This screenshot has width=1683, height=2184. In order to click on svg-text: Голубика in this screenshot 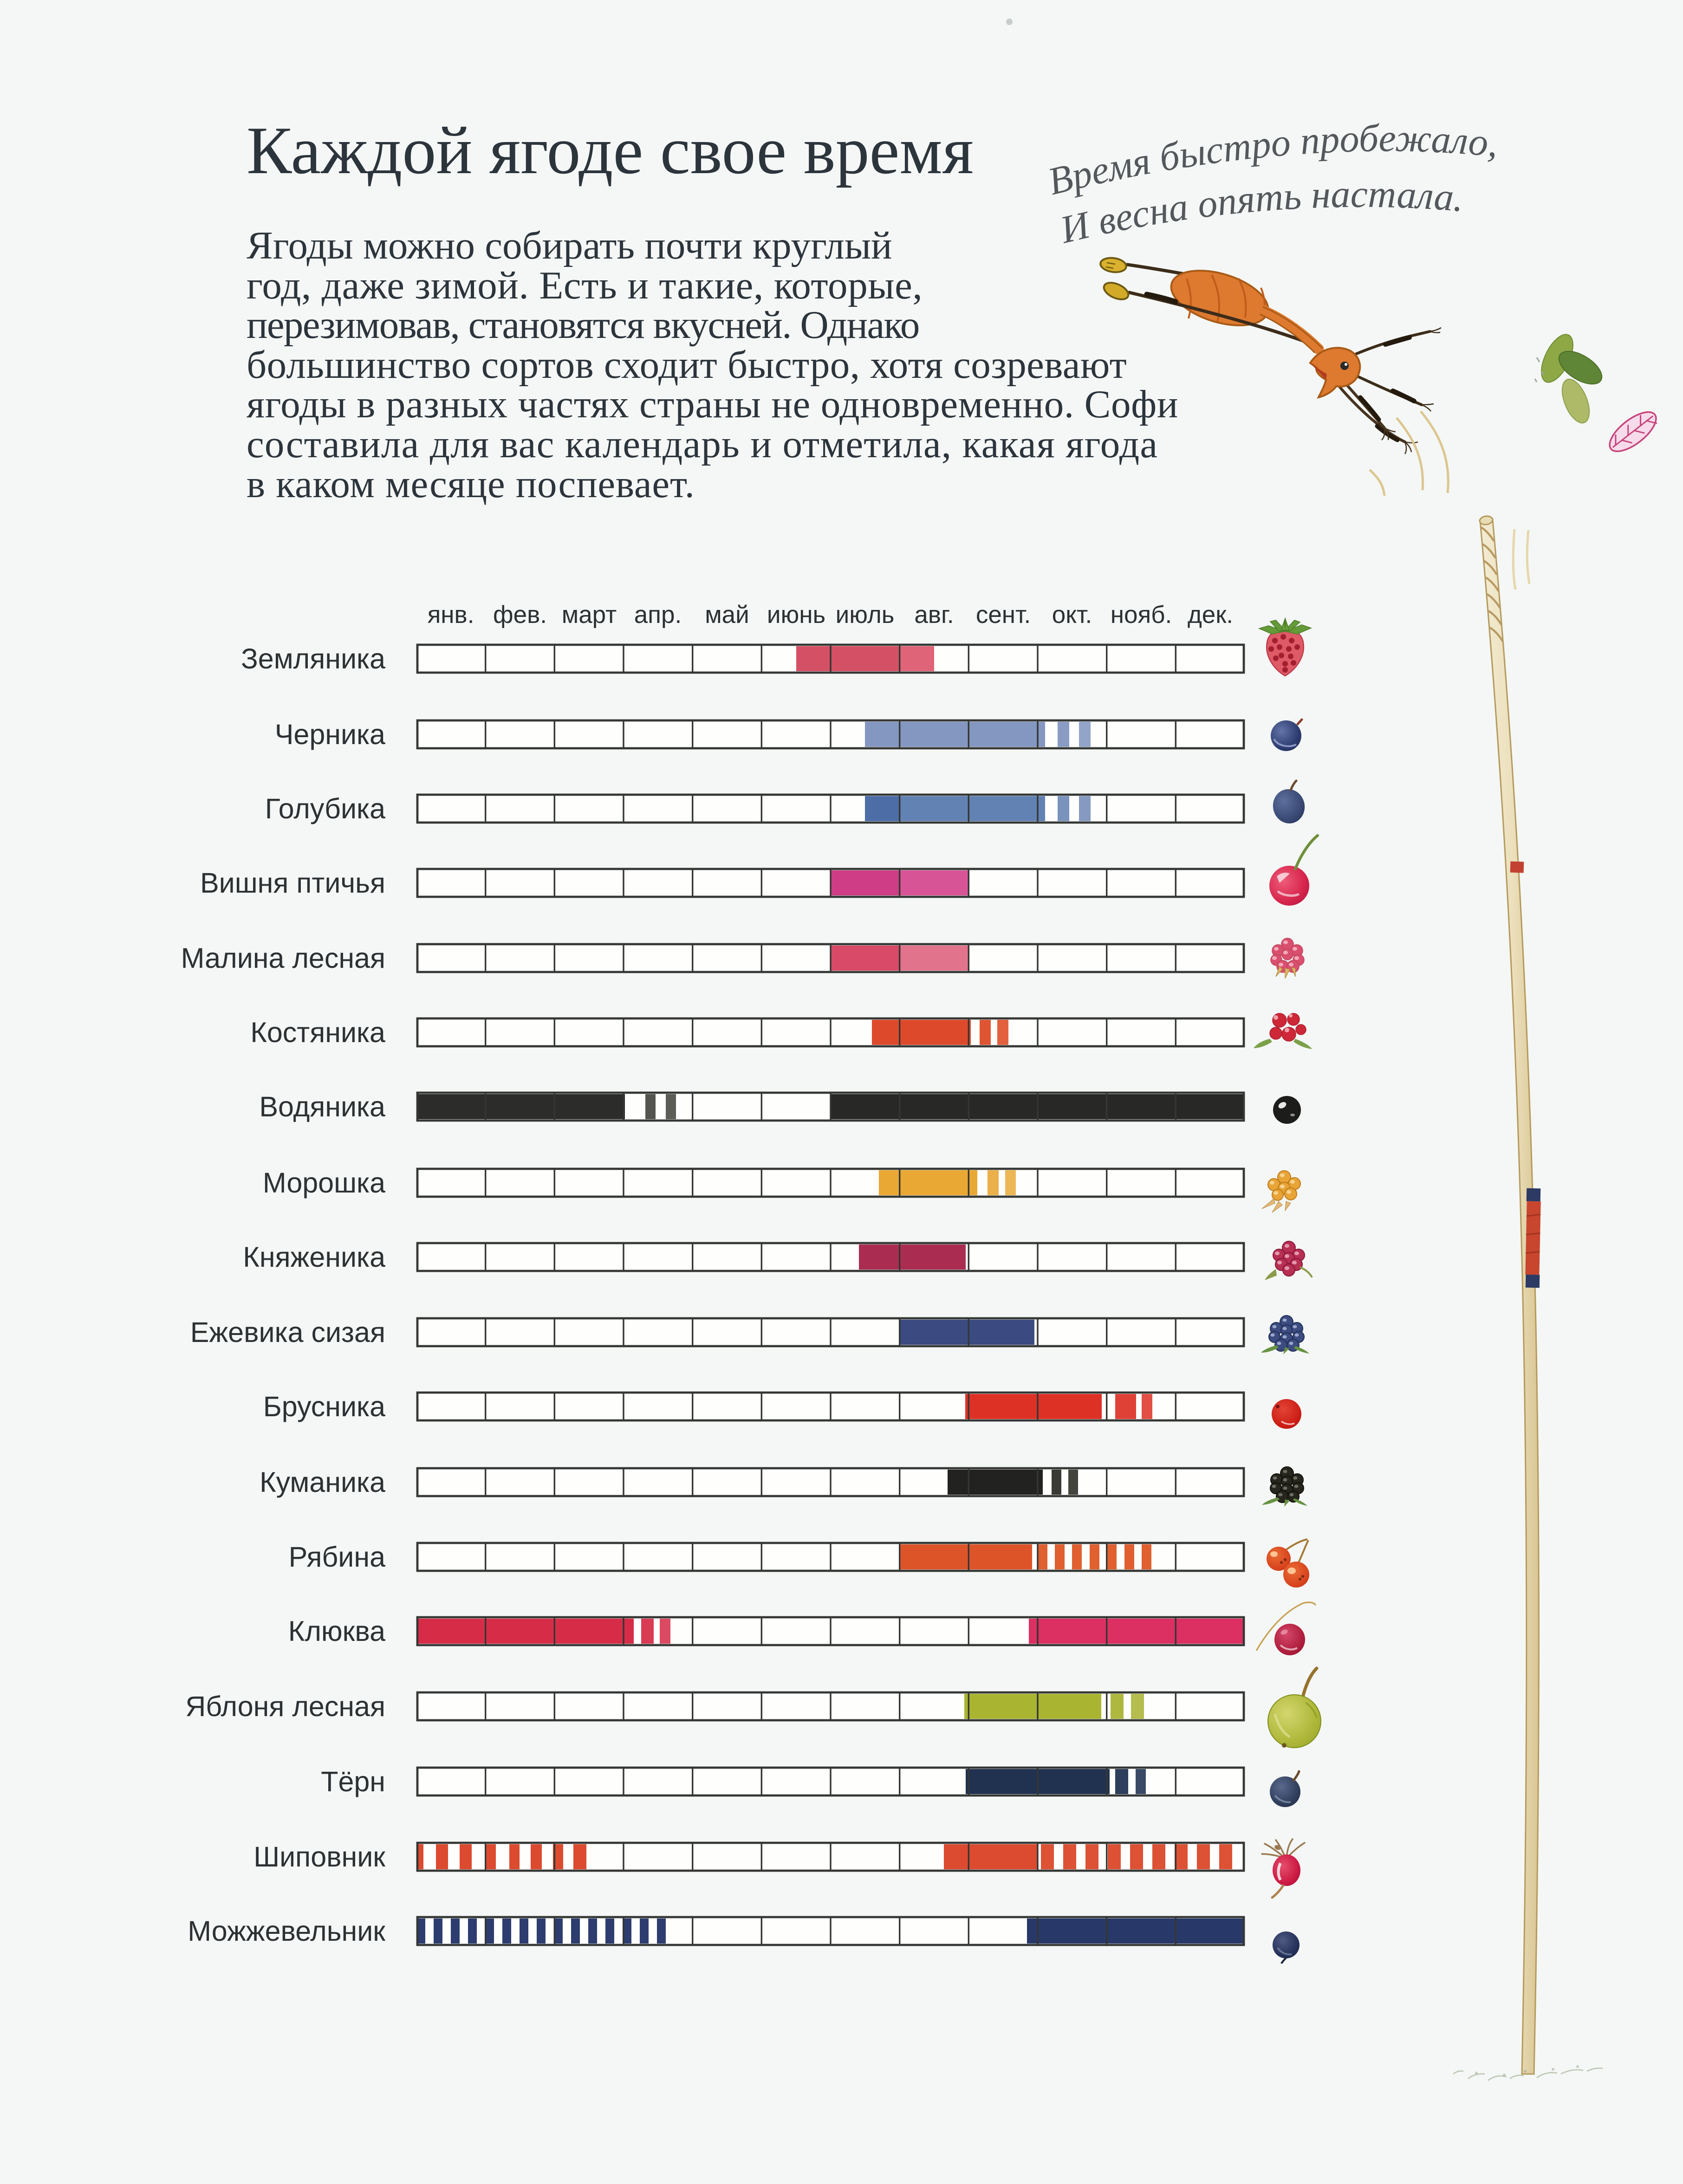, I will do `click(325, 808)`.